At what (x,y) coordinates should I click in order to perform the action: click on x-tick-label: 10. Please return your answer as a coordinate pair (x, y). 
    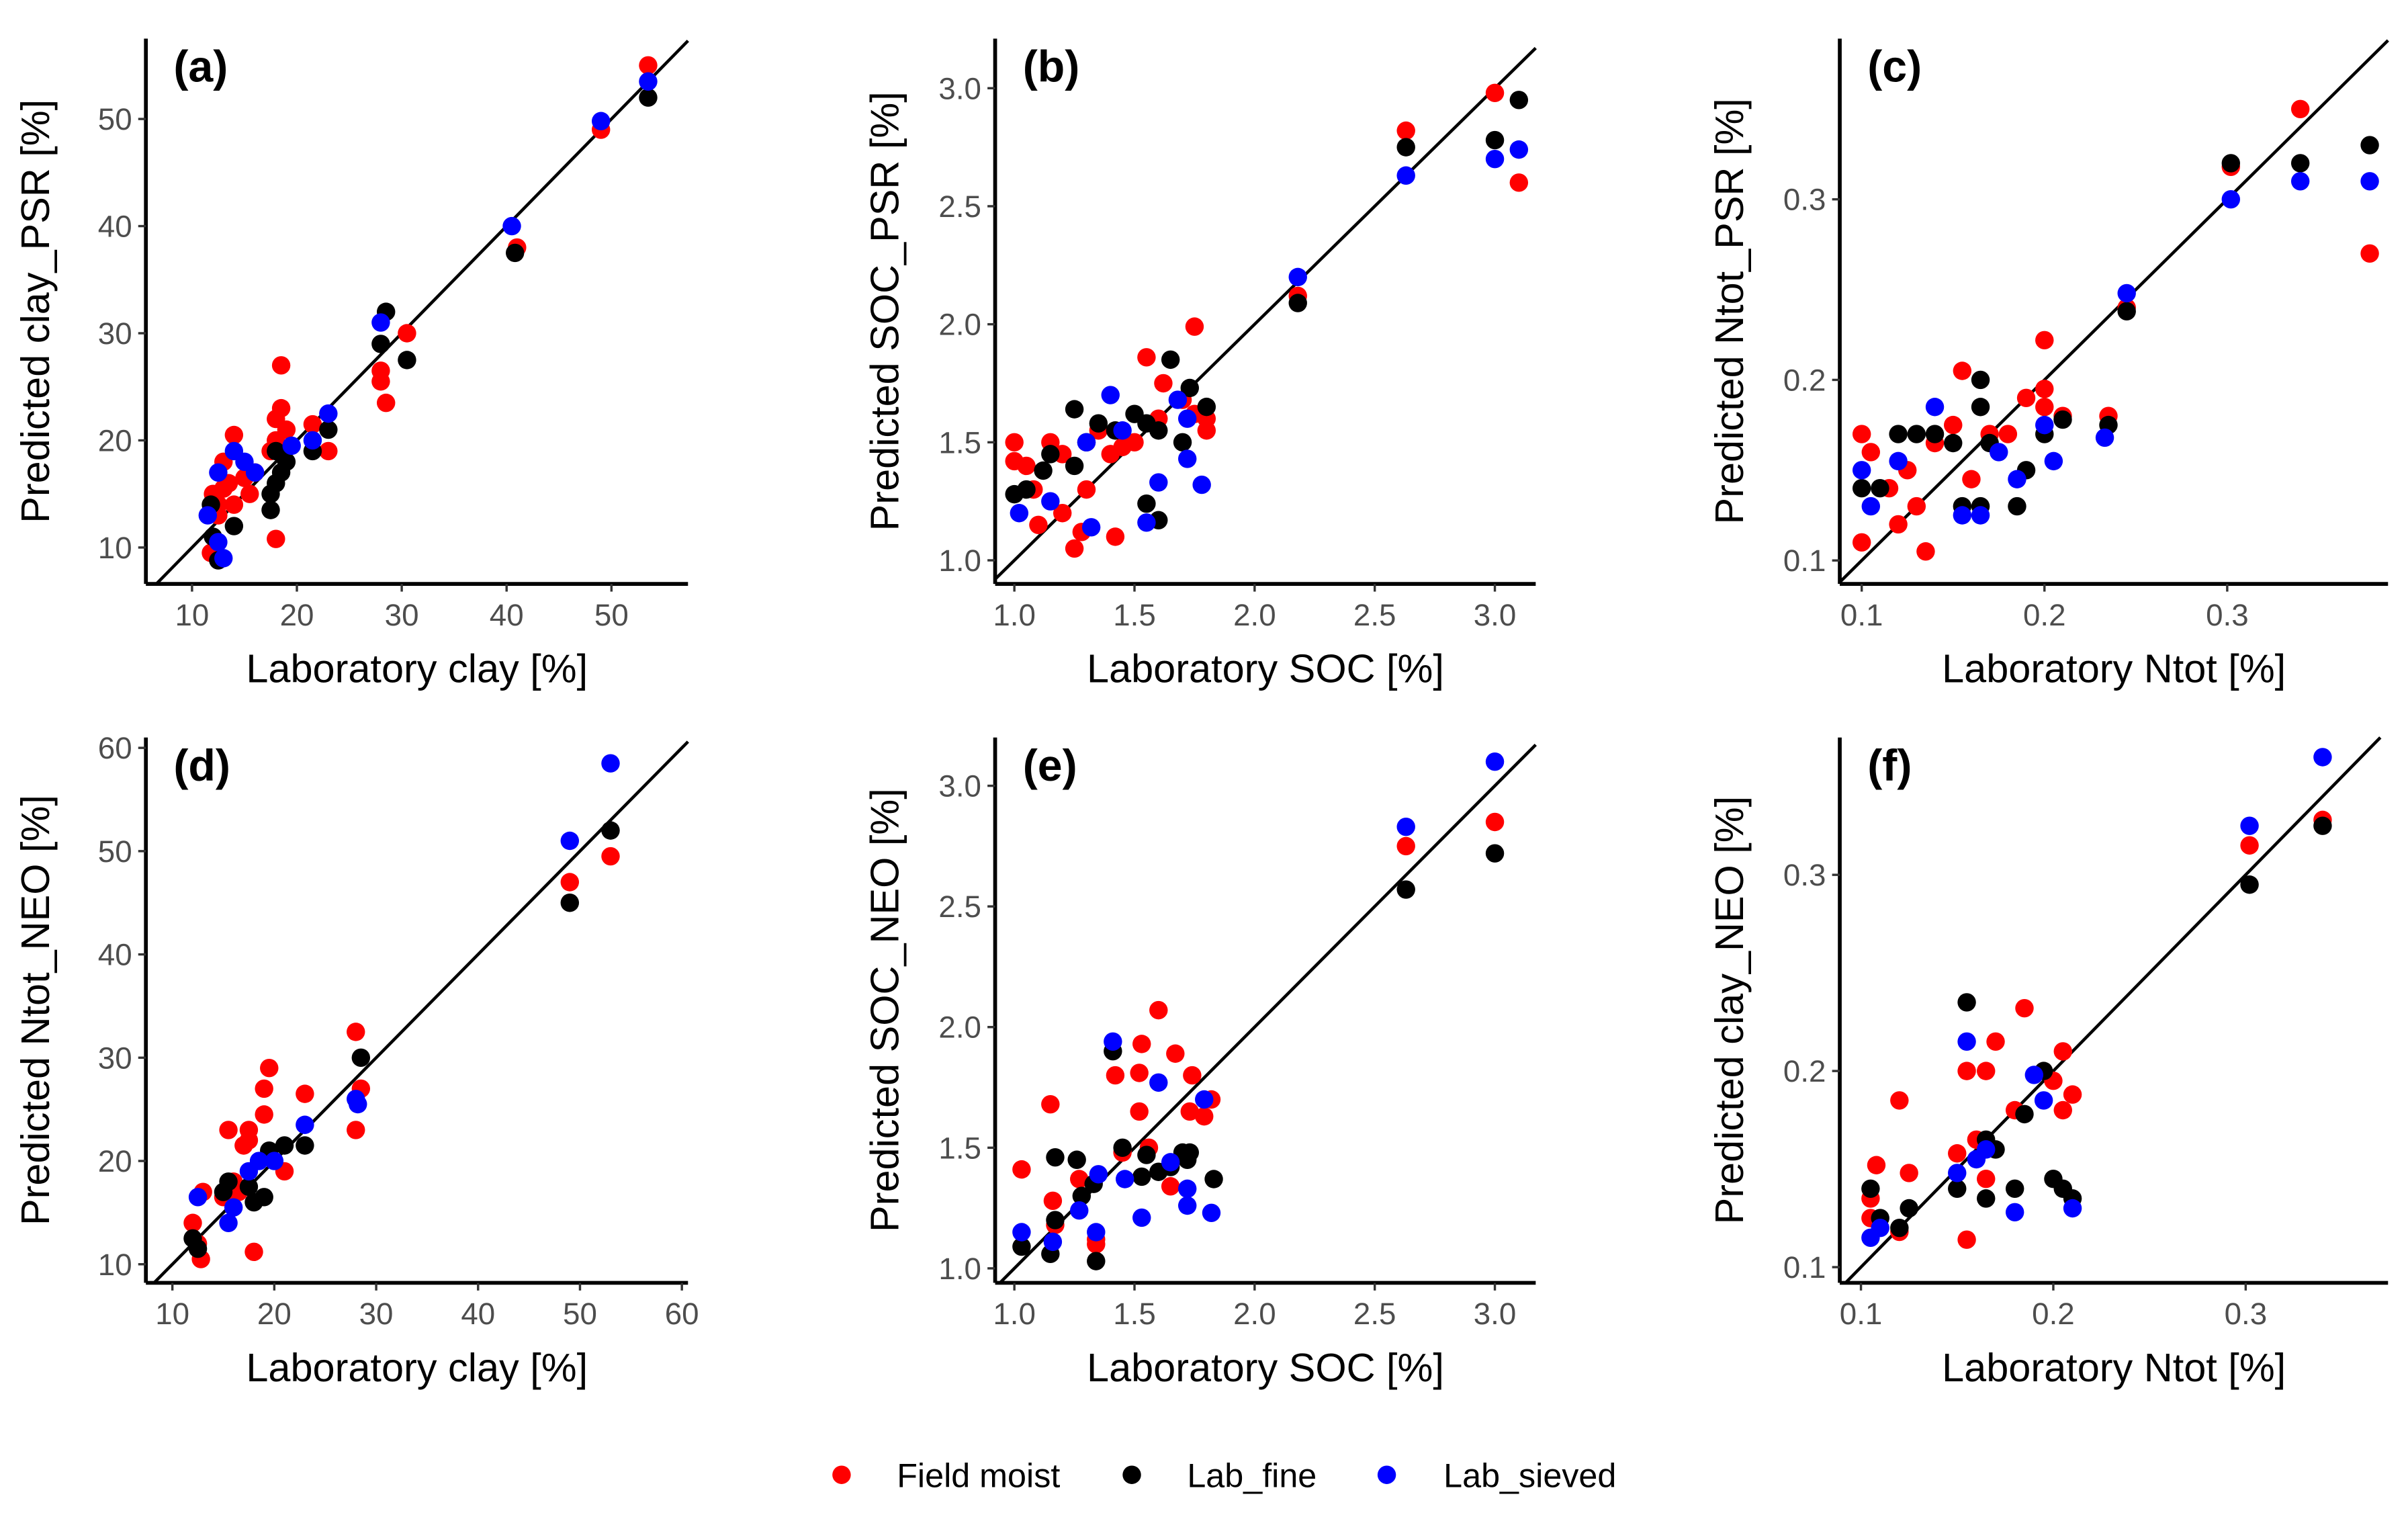
    Looking at the image, I should click on (192, 615).